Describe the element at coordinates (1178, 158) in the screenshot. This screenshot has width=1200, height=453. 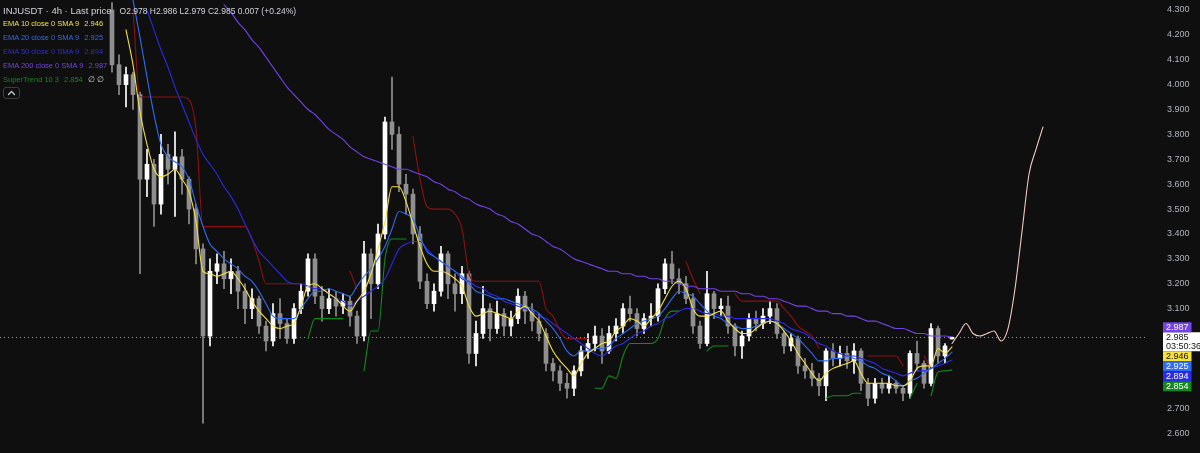
I see `y-tick-label: 3.700` at that location.